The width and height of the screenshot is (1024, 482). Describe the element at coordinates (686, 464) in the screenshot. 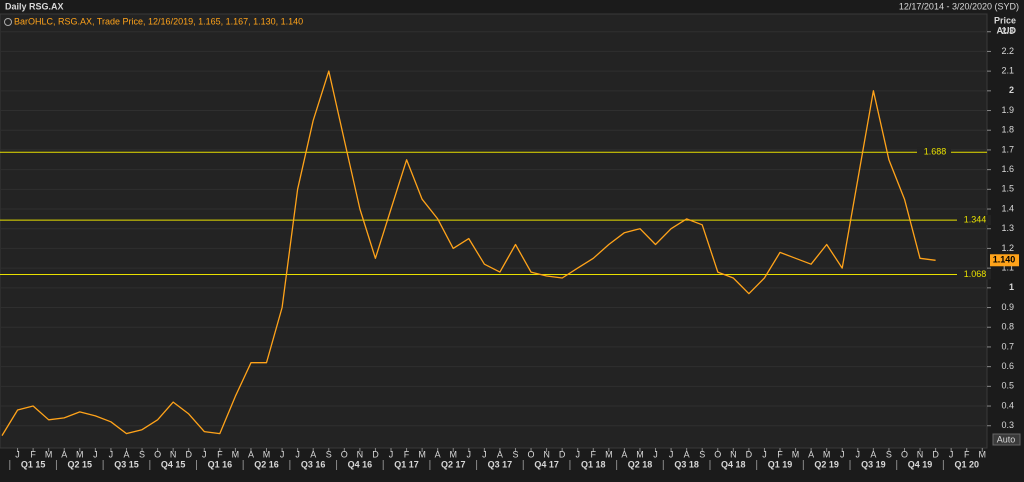

I see `quarter-label: Q3 18` at that location.